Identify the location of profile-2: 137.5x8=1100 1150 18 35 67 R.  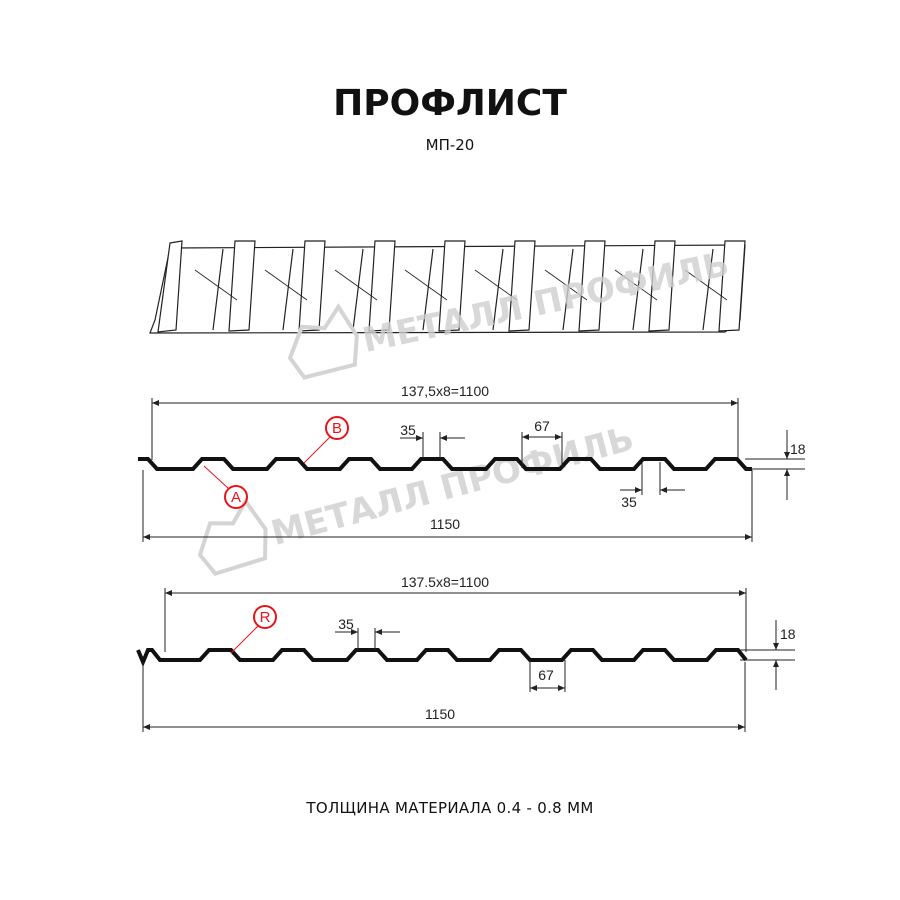
(466, 653).